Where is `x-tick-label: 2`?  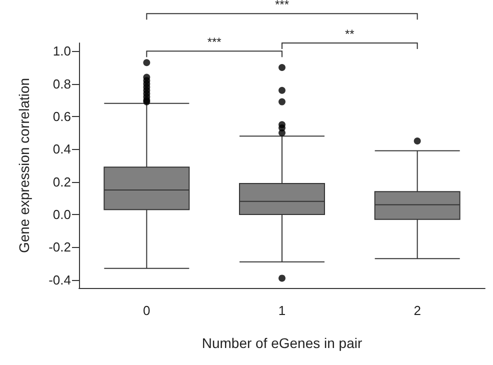
x-tick-label: 2 is located at coordinates (417, 310).